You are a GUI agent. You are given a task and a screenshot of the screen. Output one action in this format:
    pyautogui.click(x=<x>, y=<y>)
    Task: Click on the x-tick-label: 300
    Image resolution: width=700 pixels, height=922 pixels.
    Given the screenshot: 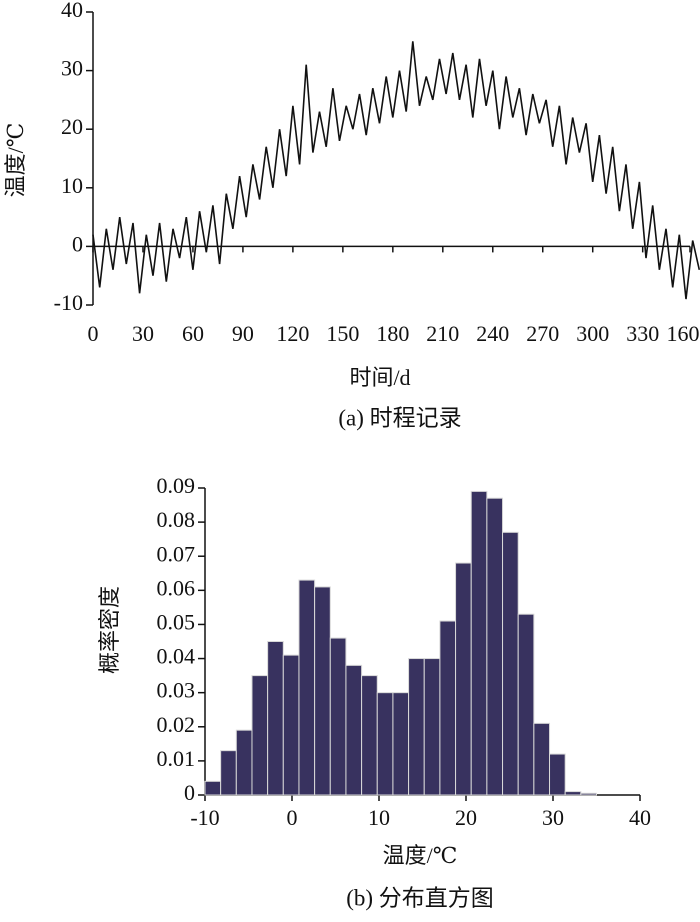 What is the action you would take?
    pyautogui.click(x=592, y=333)
    